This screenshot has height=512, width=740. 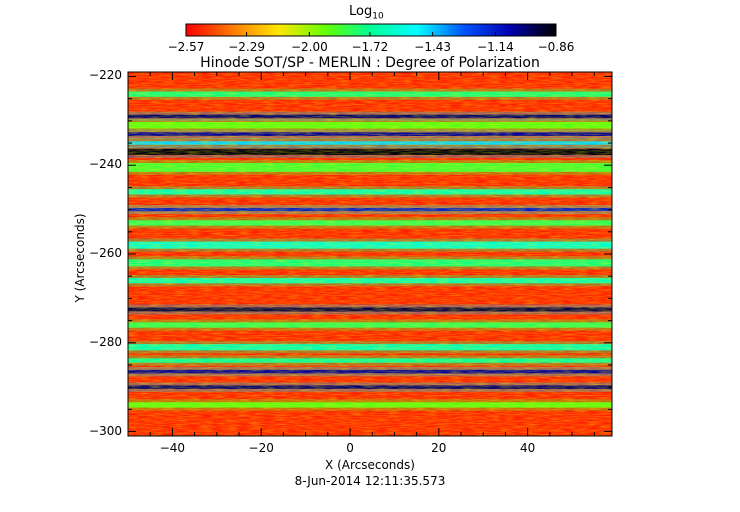 I want to click on colorbar-title: Log10, so click(x=366, y=13).